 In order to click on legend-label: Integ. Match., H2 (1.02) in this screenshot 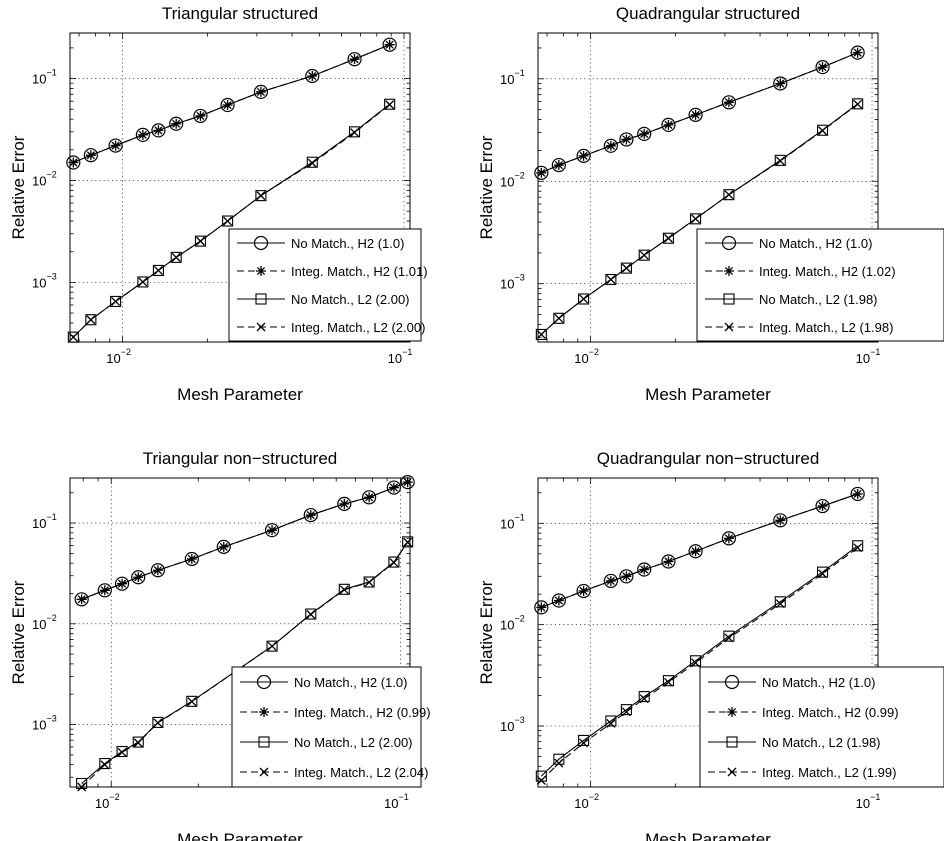, I will do `click(827, 271)`.